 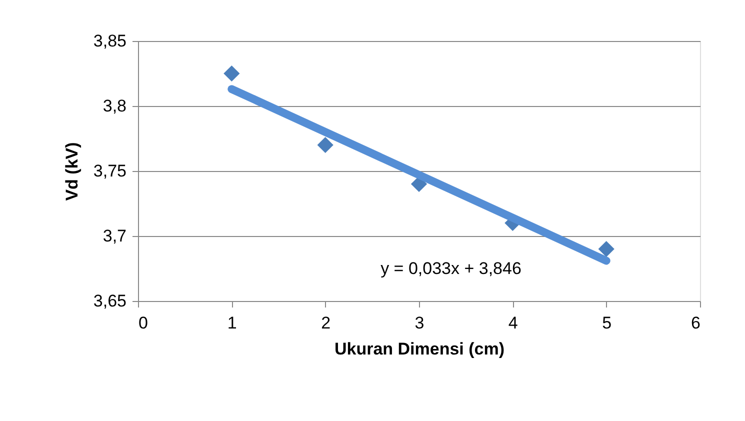 What do you see at coordinates (232, 323) in the screenshot?
I see `x-tick-label: 1` at bounding box center [232, 323].